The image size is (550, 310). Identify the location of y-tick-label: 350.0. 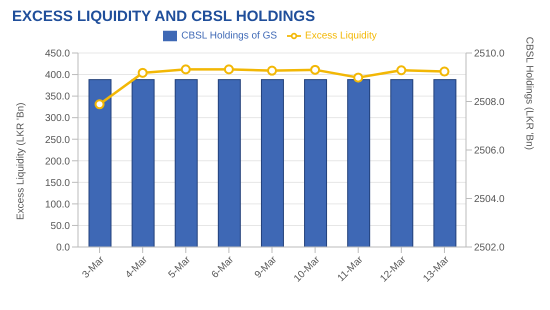
(57, 97).